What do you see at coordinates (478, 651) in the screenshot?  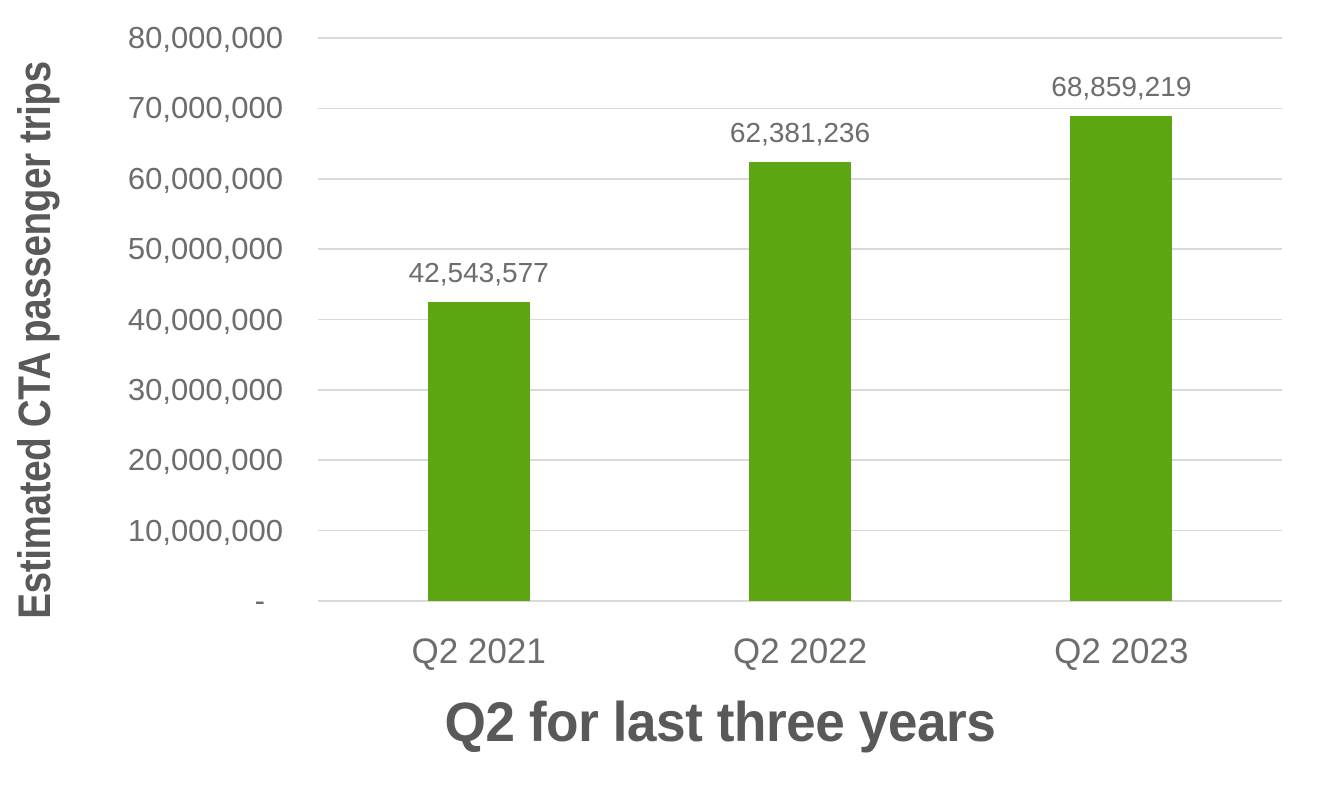 I see `x-axis-category-label: Q2 2021` at bounding box center [478, 651].